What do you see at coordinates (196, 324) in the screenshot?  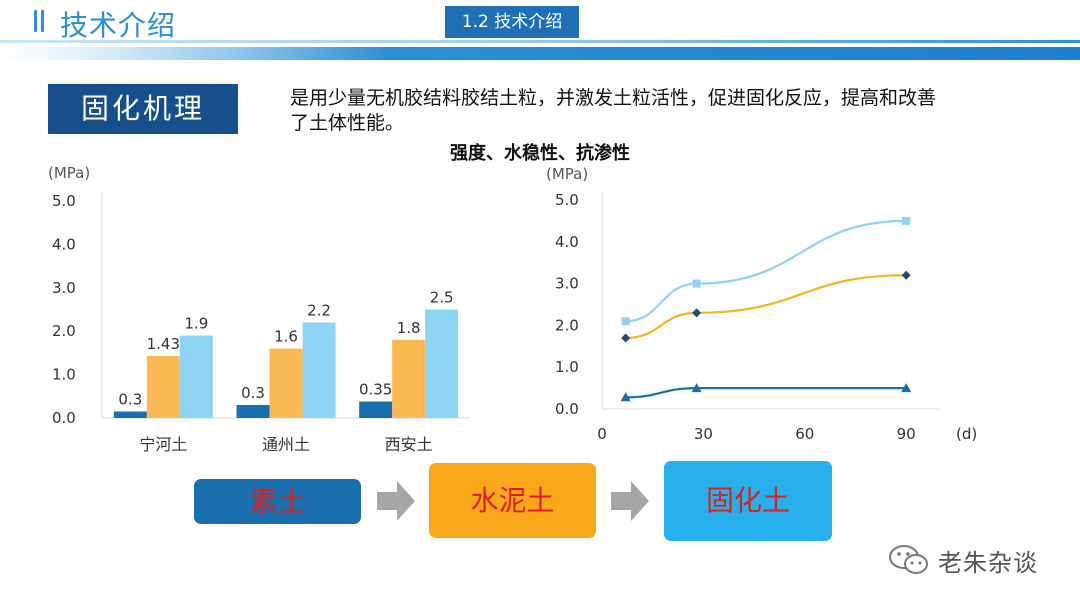 I see `bar-value-label: 1.9` at bounding box center [196, 324].